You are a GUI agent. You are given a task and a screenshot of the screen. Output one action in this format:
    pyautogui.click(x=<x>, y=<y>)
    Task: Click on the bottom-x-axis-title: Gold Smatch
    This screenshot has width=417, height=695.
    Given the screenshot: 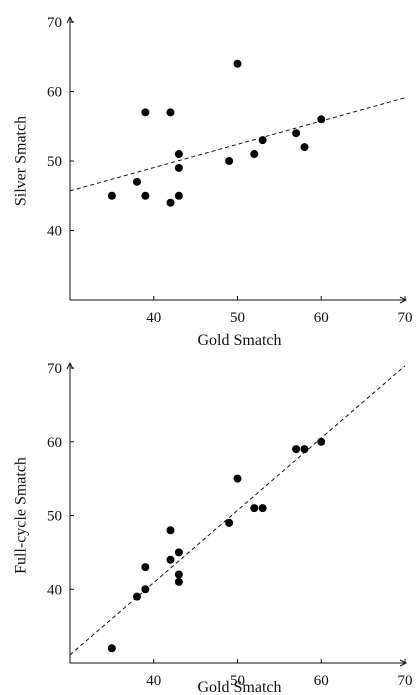 What is the action you would take?
    pyautogui.click(x=240, y=687)
    